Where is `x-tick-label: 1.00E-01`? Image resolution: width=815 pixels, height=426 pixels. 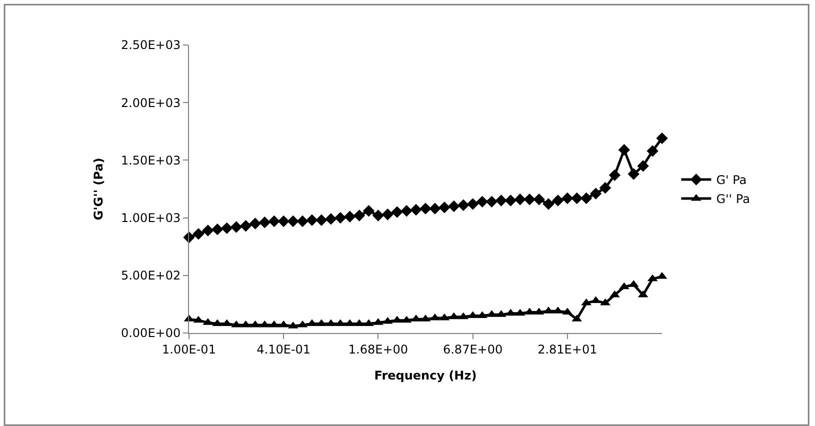
x-tick-label: 1.00E-01 is located at coordinates (189, 349).